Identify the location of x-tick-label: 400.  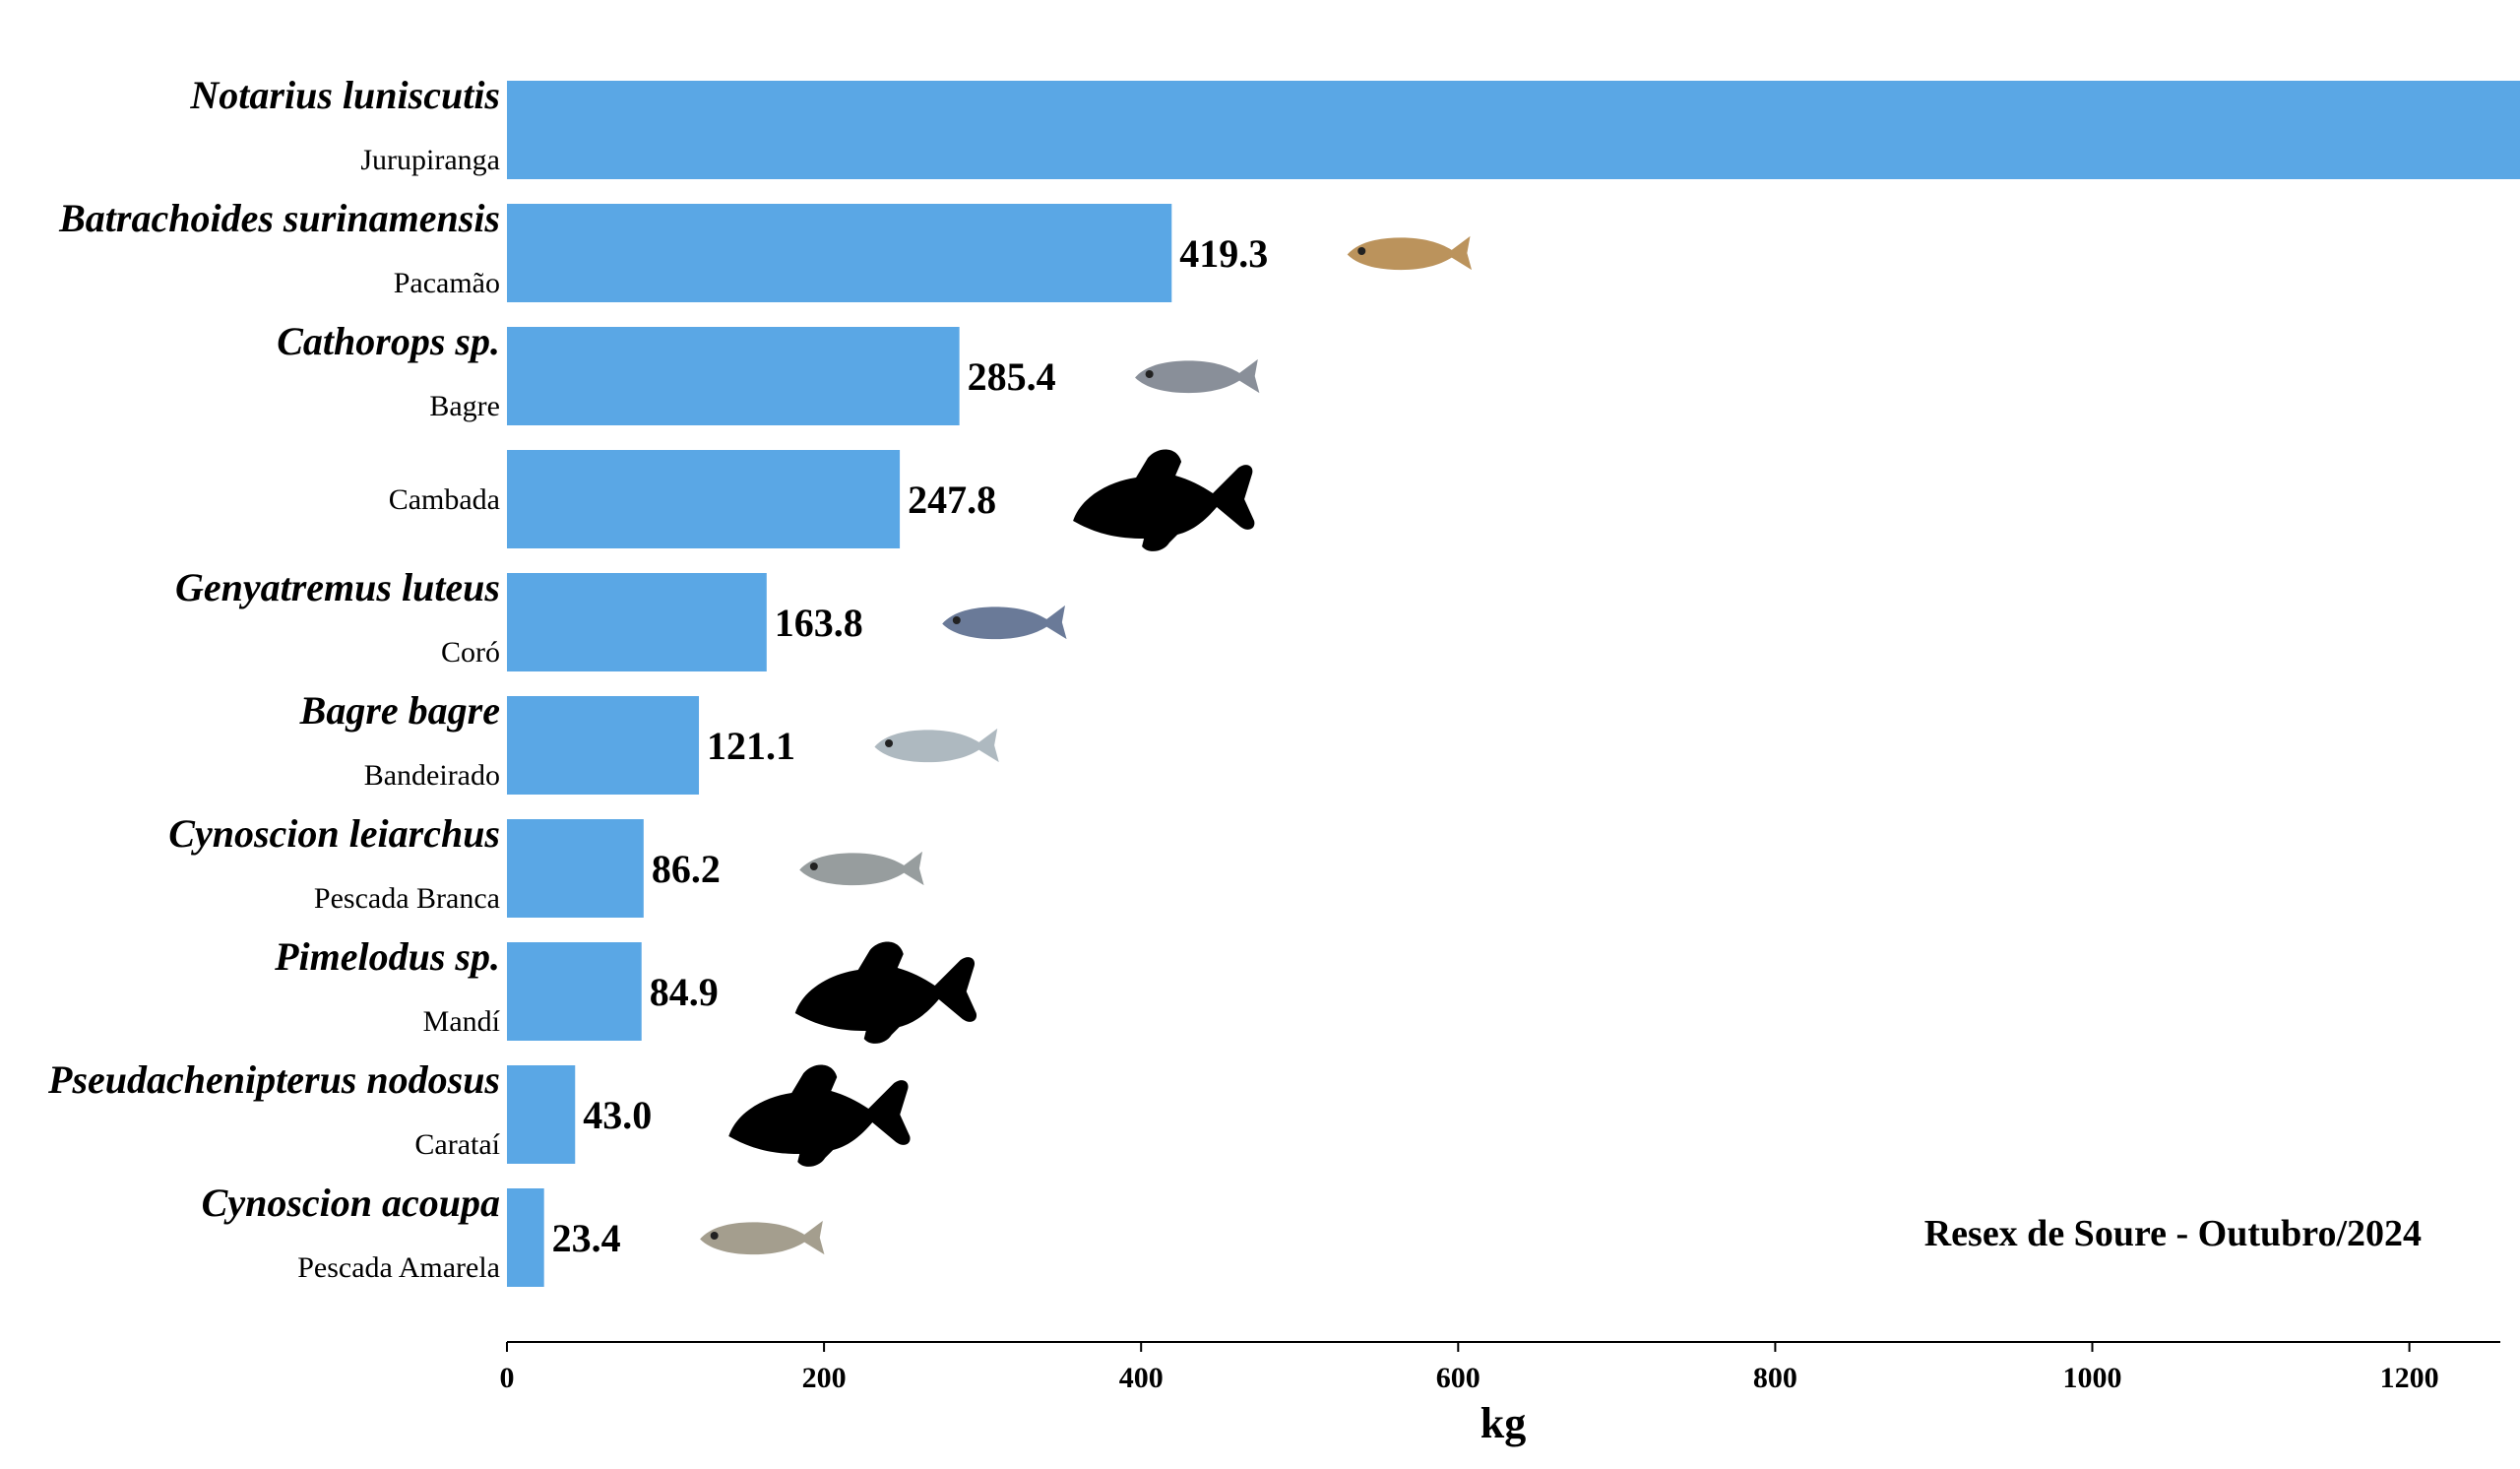
(1141, 1378).